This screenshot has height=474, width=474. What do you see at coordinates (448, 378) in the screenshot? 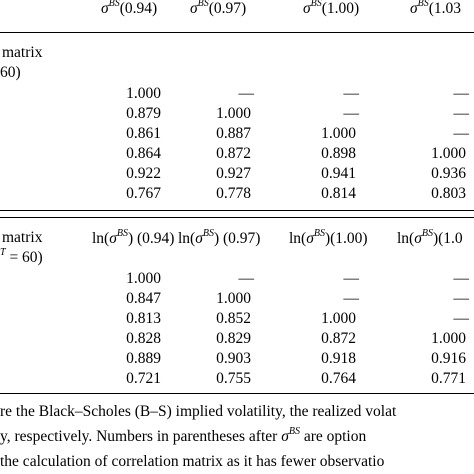
I see `table-cell: 0.771` at bounding box center [448, 378].